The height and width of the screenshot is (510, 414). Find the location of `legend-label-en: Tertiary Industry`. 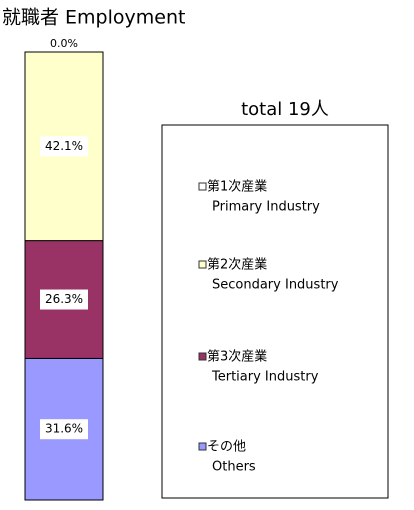

legend-label-en: Tertiary Industry is located at coordinates (265, 377).